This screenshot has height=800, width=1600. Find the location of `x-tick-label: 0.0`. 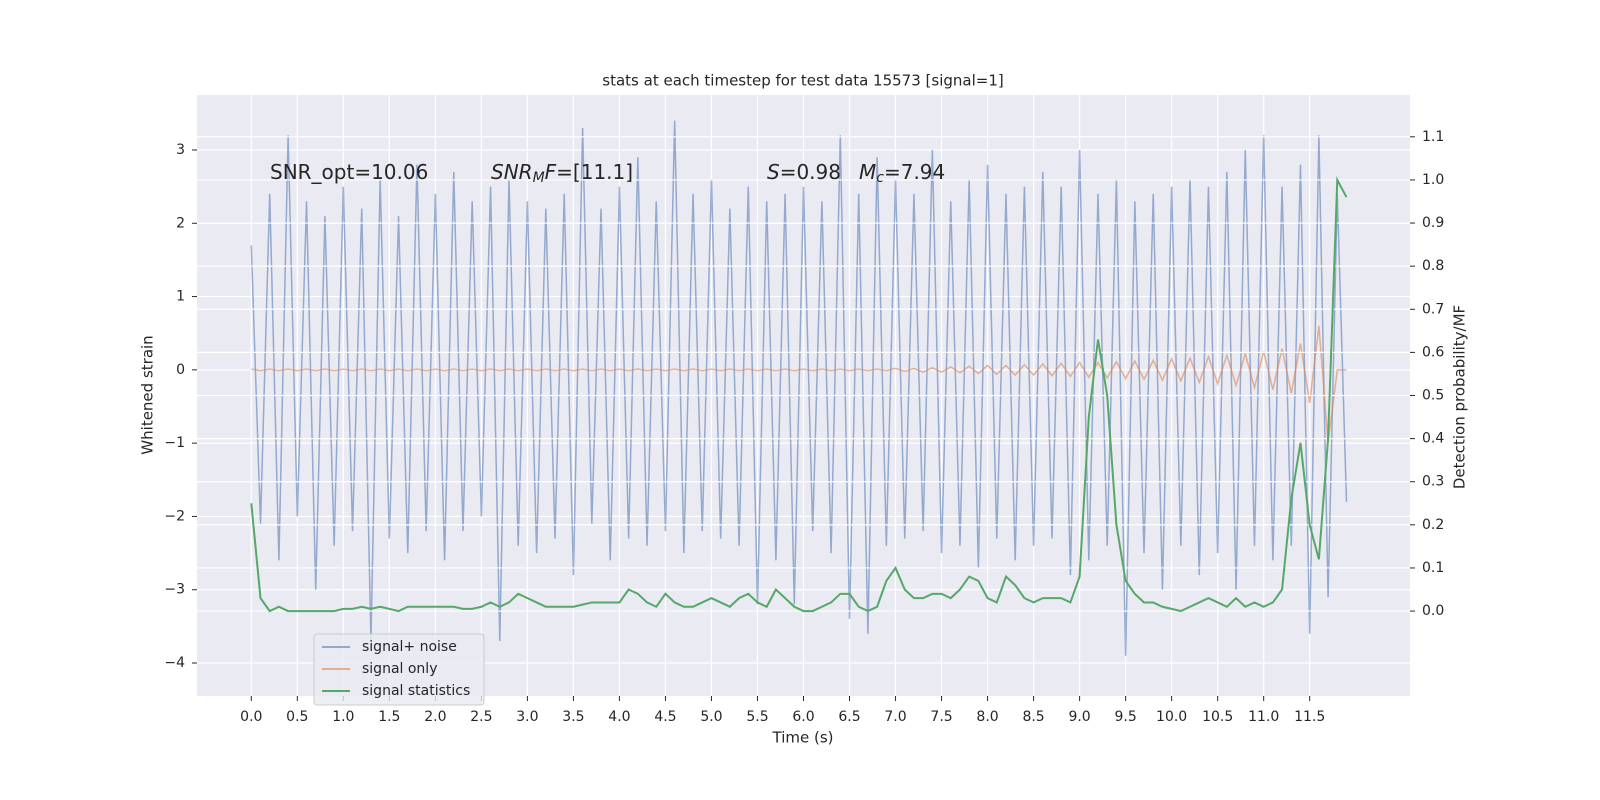

x-tick-label: 0.0 is located at coordinates (251, 717).